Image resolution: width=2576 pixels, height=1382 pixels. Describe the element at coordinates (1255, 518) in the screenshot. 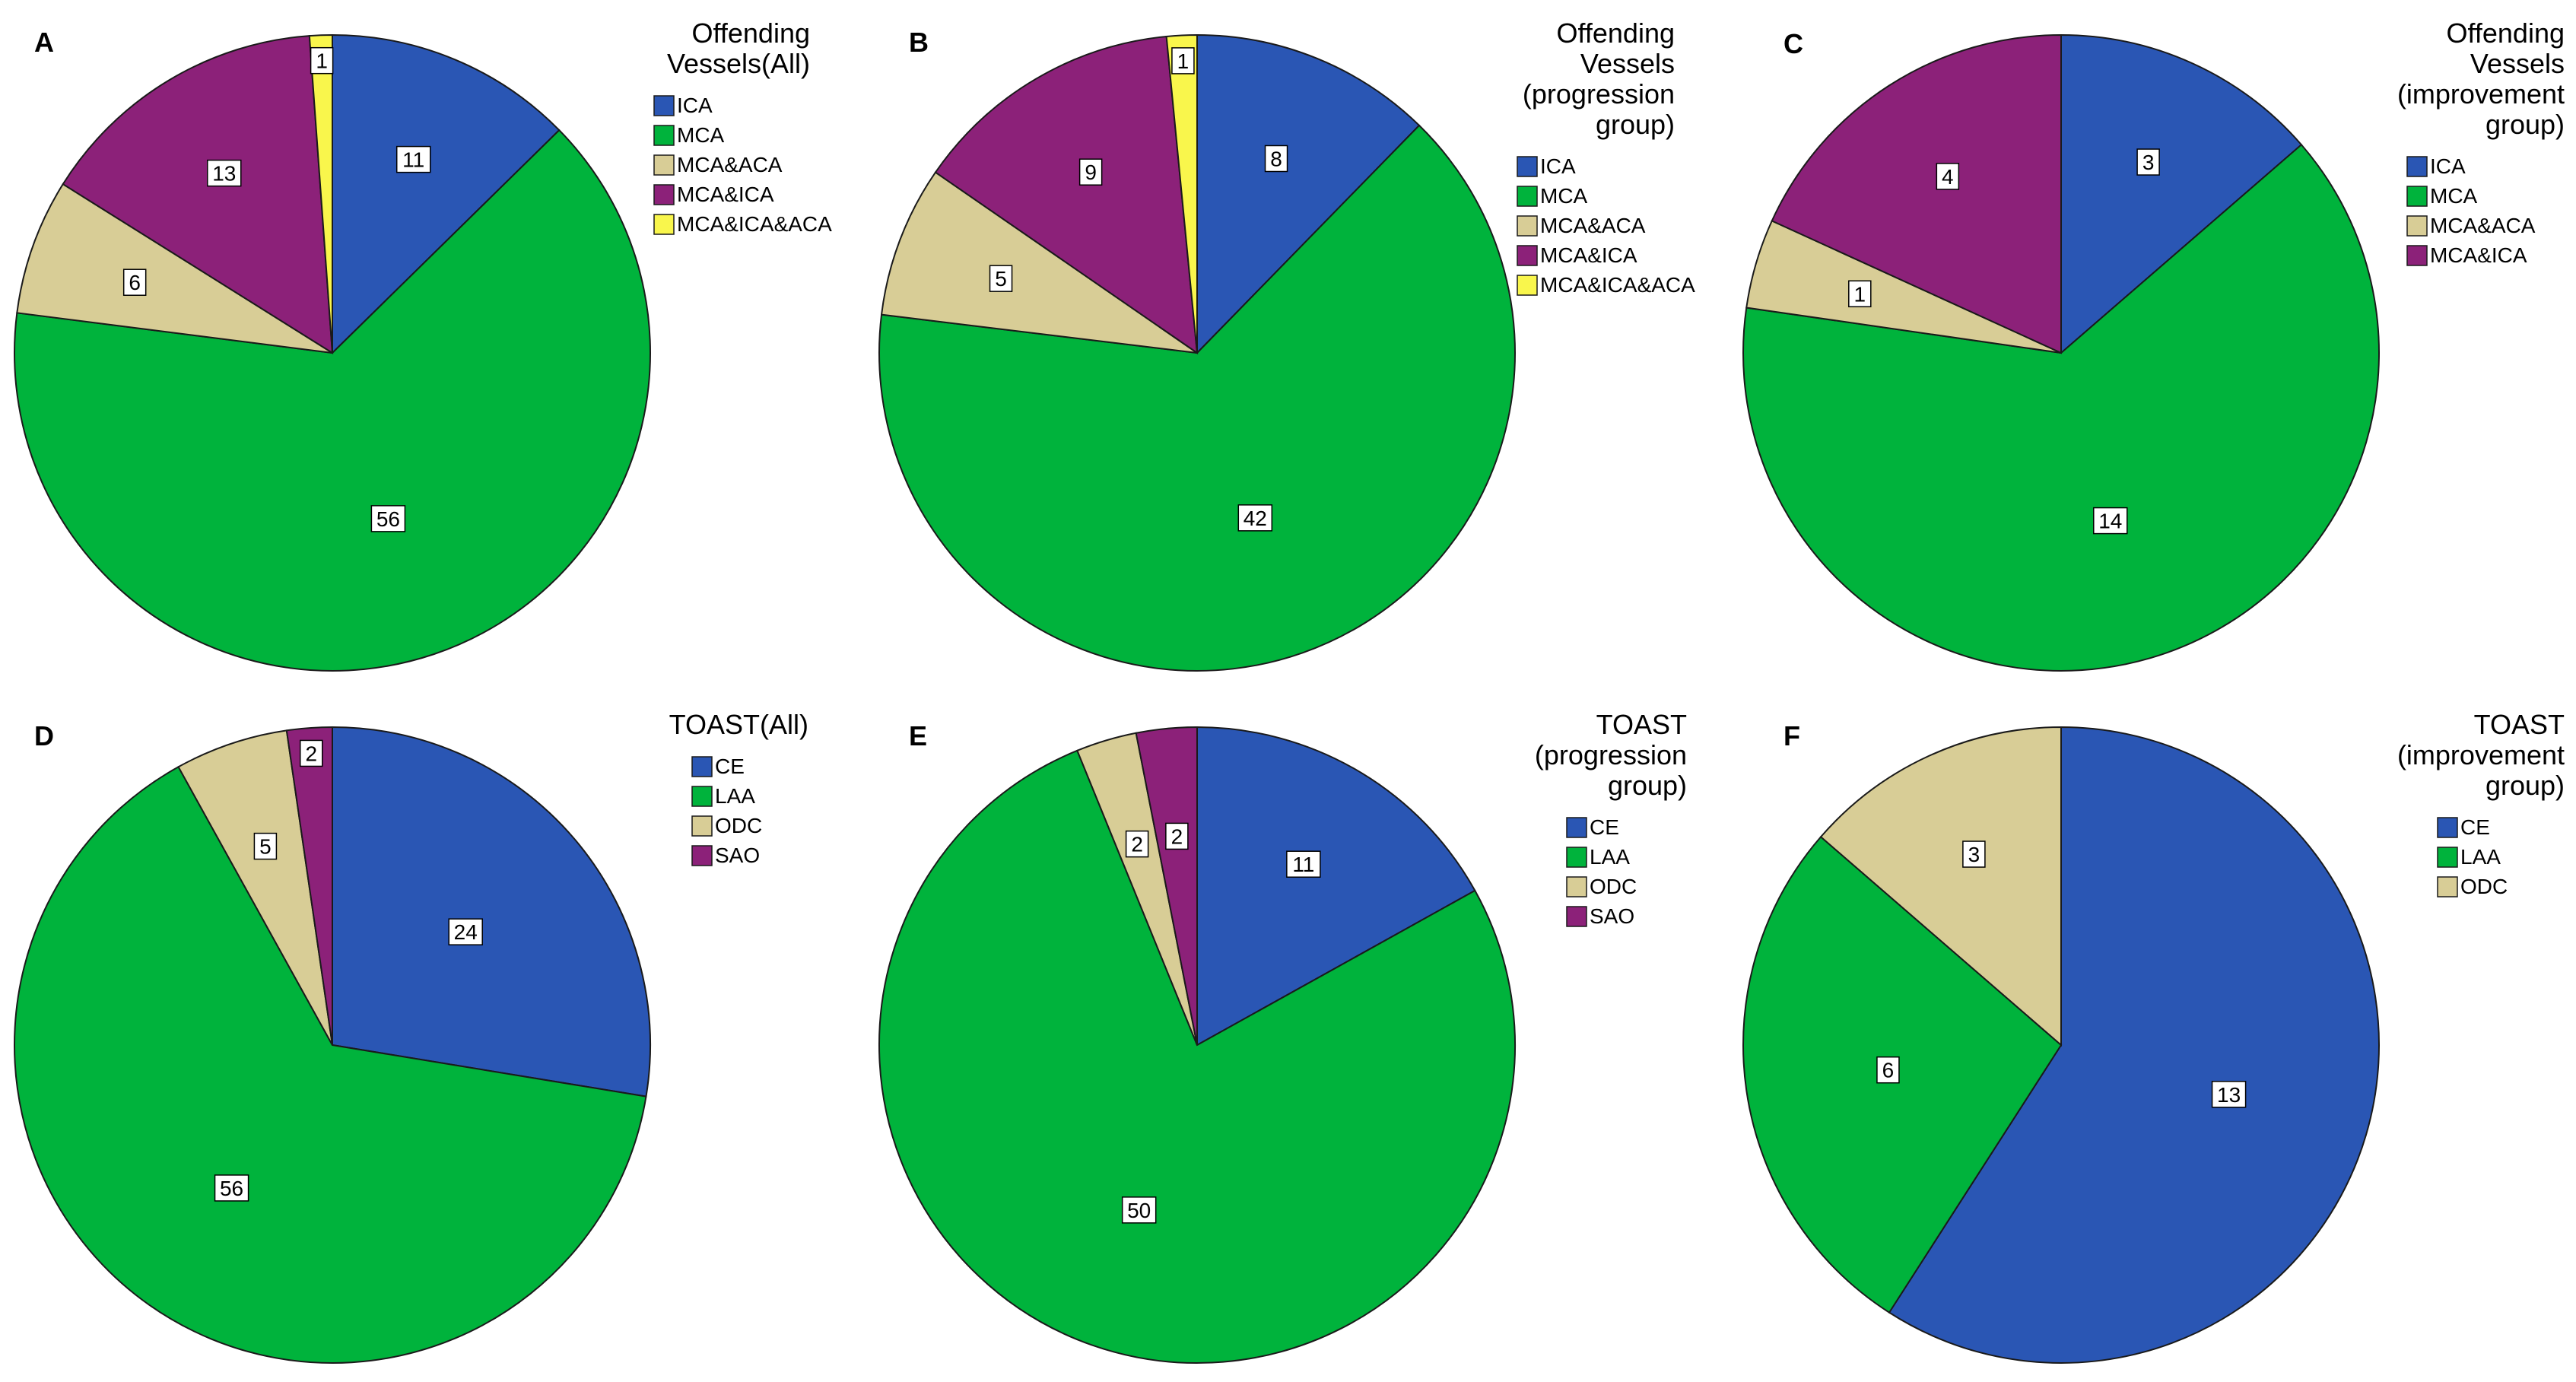

I see `svg-text: 42` at that location.